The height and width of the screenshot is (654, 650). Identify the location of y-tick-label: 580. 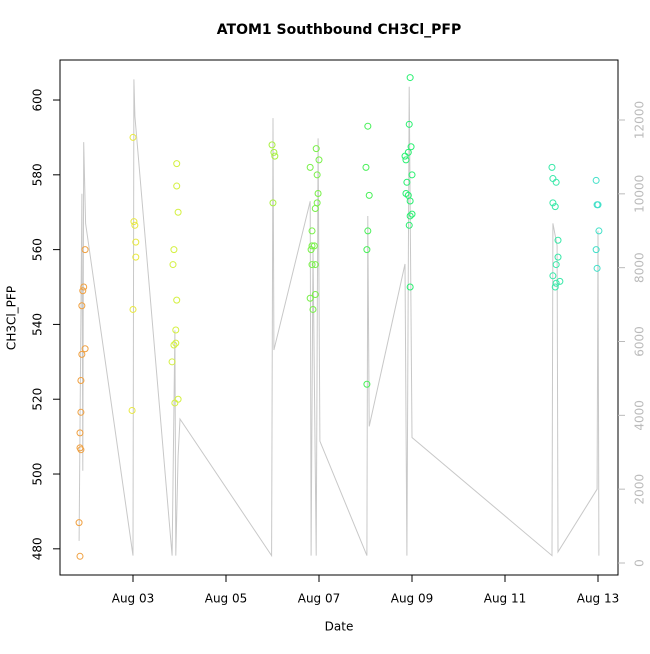
(38, 174).